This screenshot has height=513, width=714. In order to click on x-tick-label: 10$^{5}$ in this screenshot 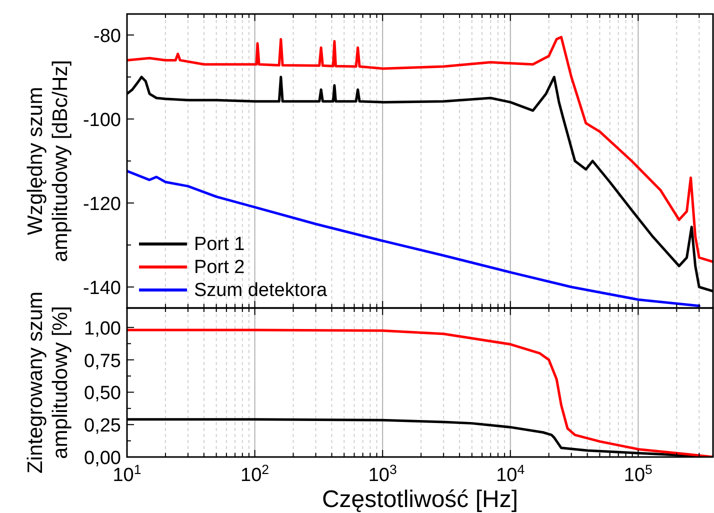, I will do `click(638, 474)`.